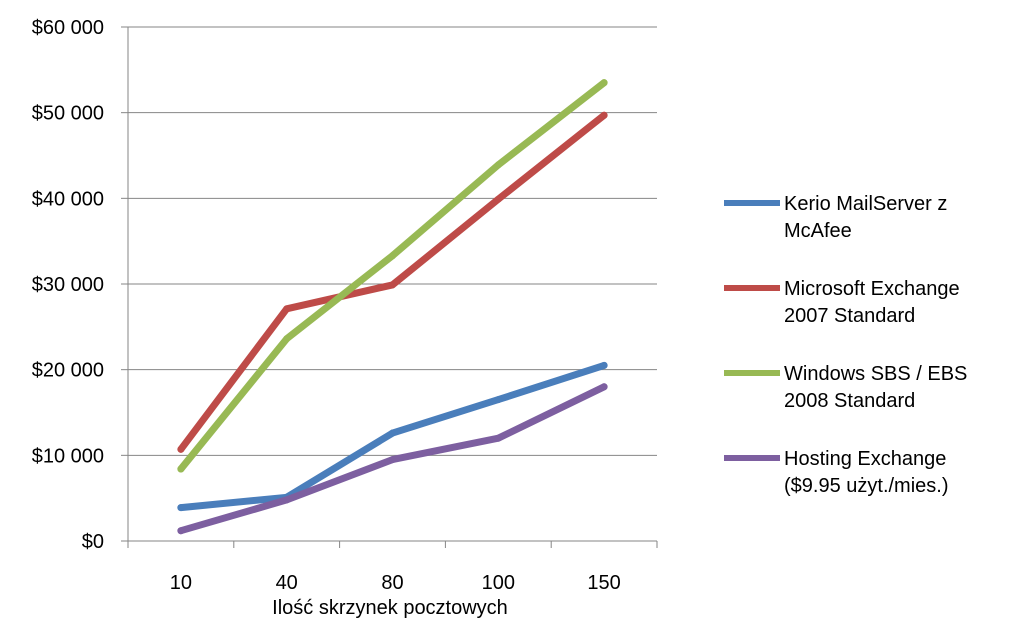  What do you see at coordinates (845, 387) in the screenshot?
I see `legend-entry: Windows SBS / EBS 2008 Standard` at bounding box center [845, 387].